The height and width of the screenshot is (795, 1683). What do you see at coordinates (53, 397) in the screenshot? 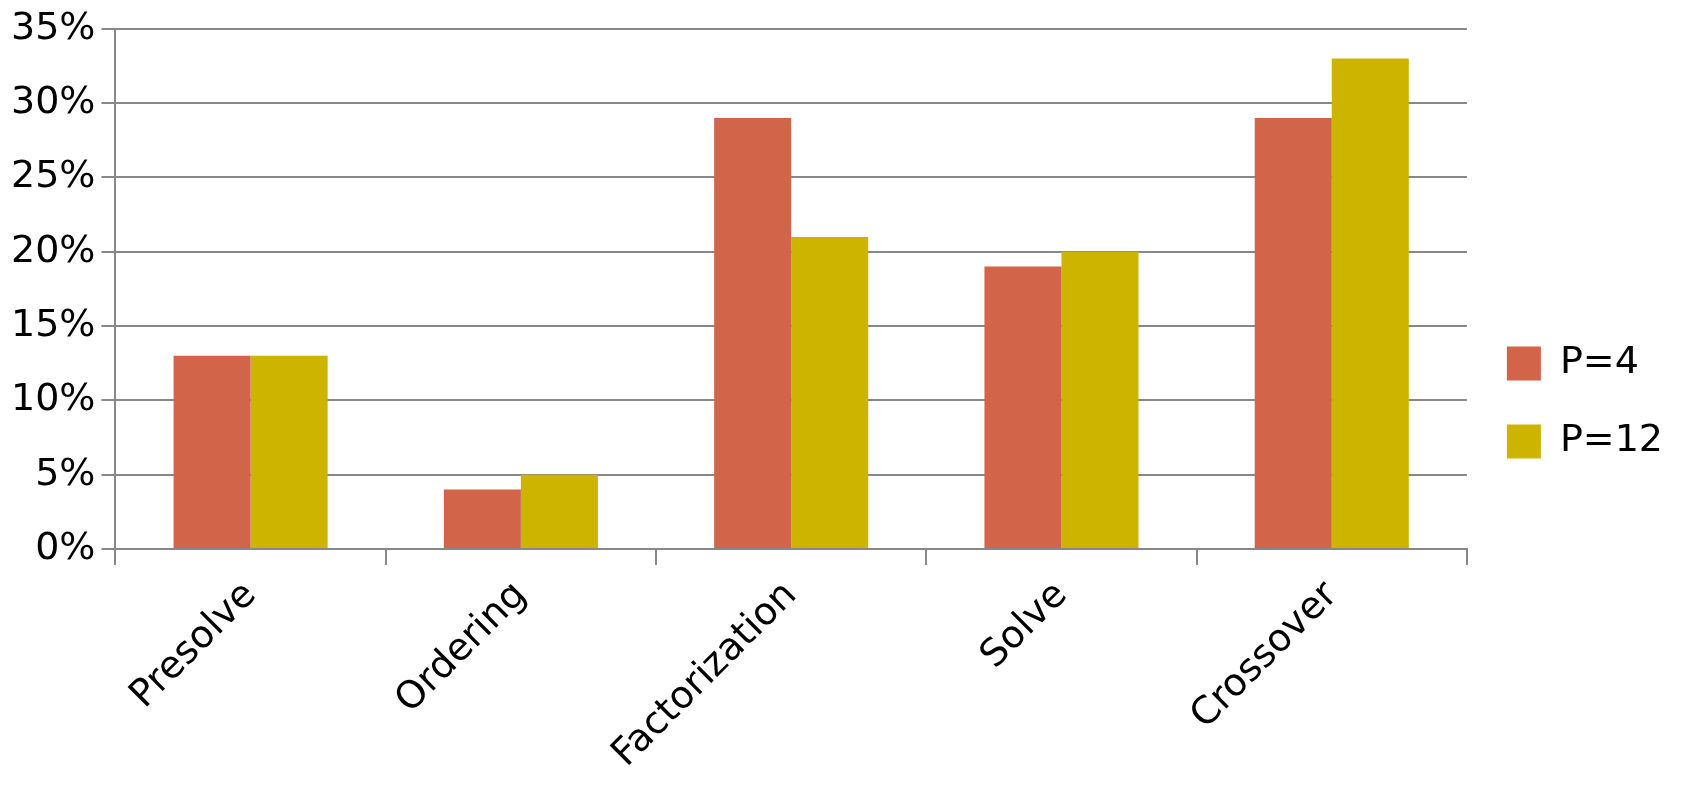
I see `y-tick-label: 10%` at bounding box center [53, 397].